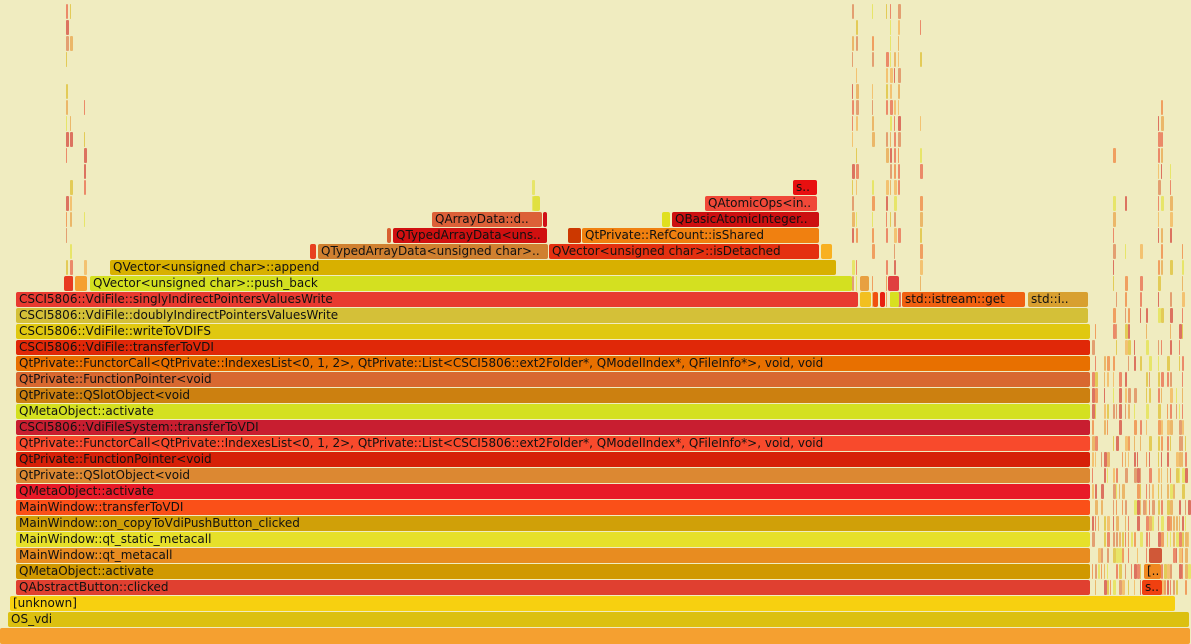  I want to click on frame: MainWindow::transferToVDI, so click(553, 507).